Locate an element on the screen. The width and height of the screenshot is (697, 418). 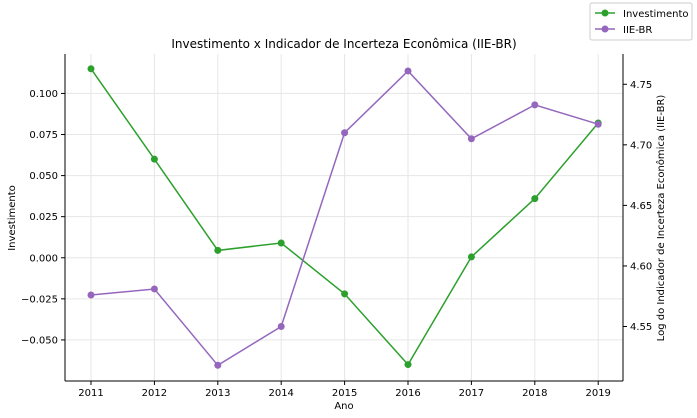
x-tick-label: 2011 is located at coordinates (90, 393).